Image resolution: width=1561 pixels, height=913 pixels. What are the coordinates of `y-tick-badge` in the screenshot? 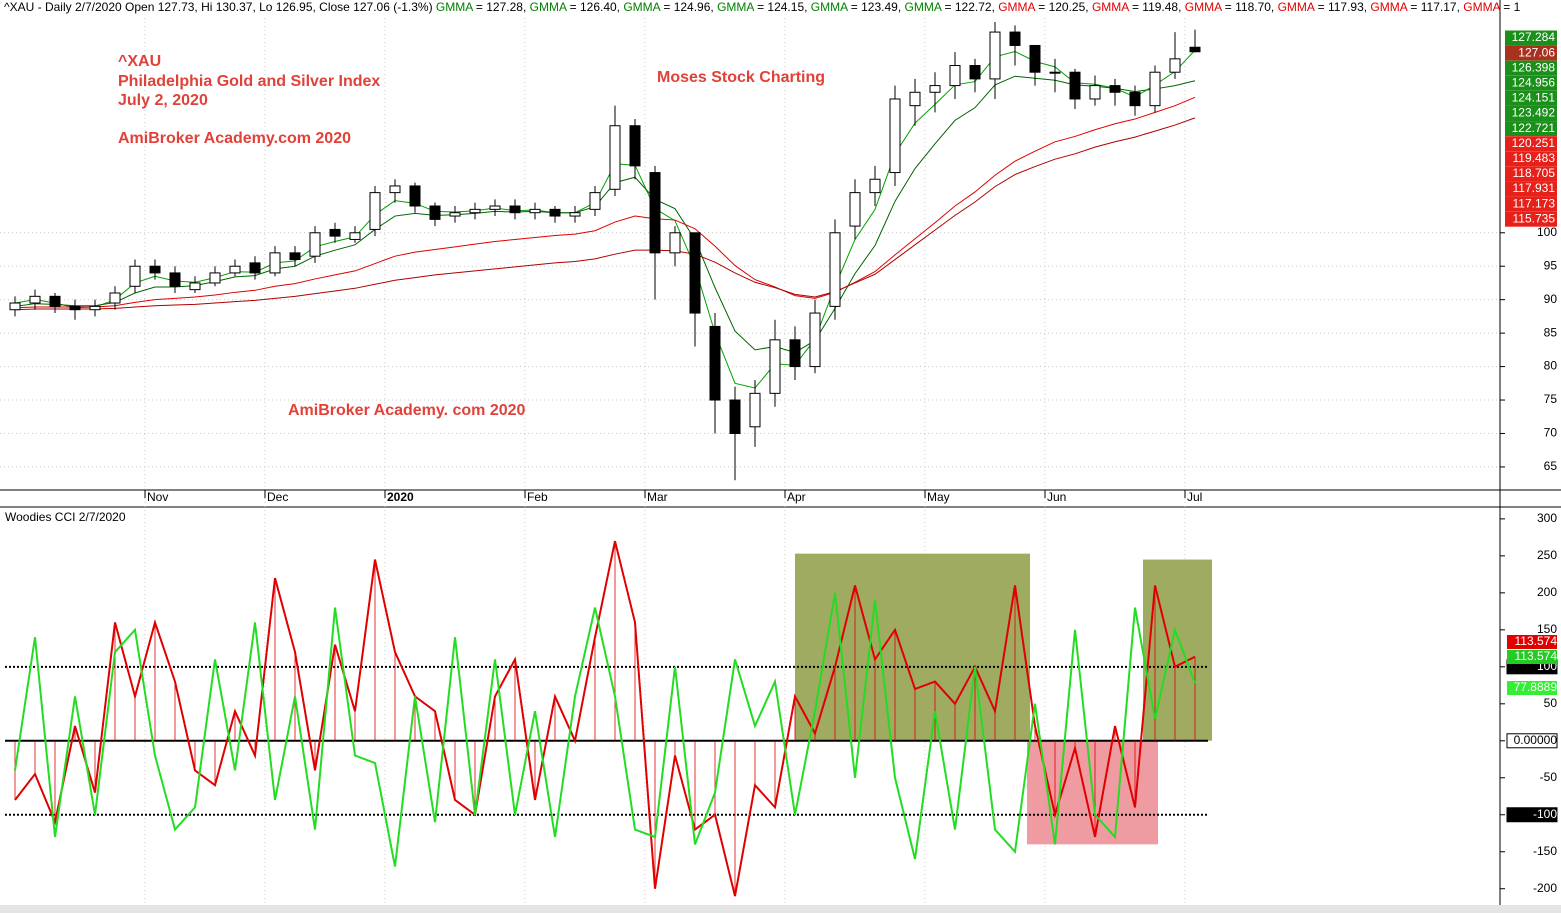 It's located at (1532, 815).